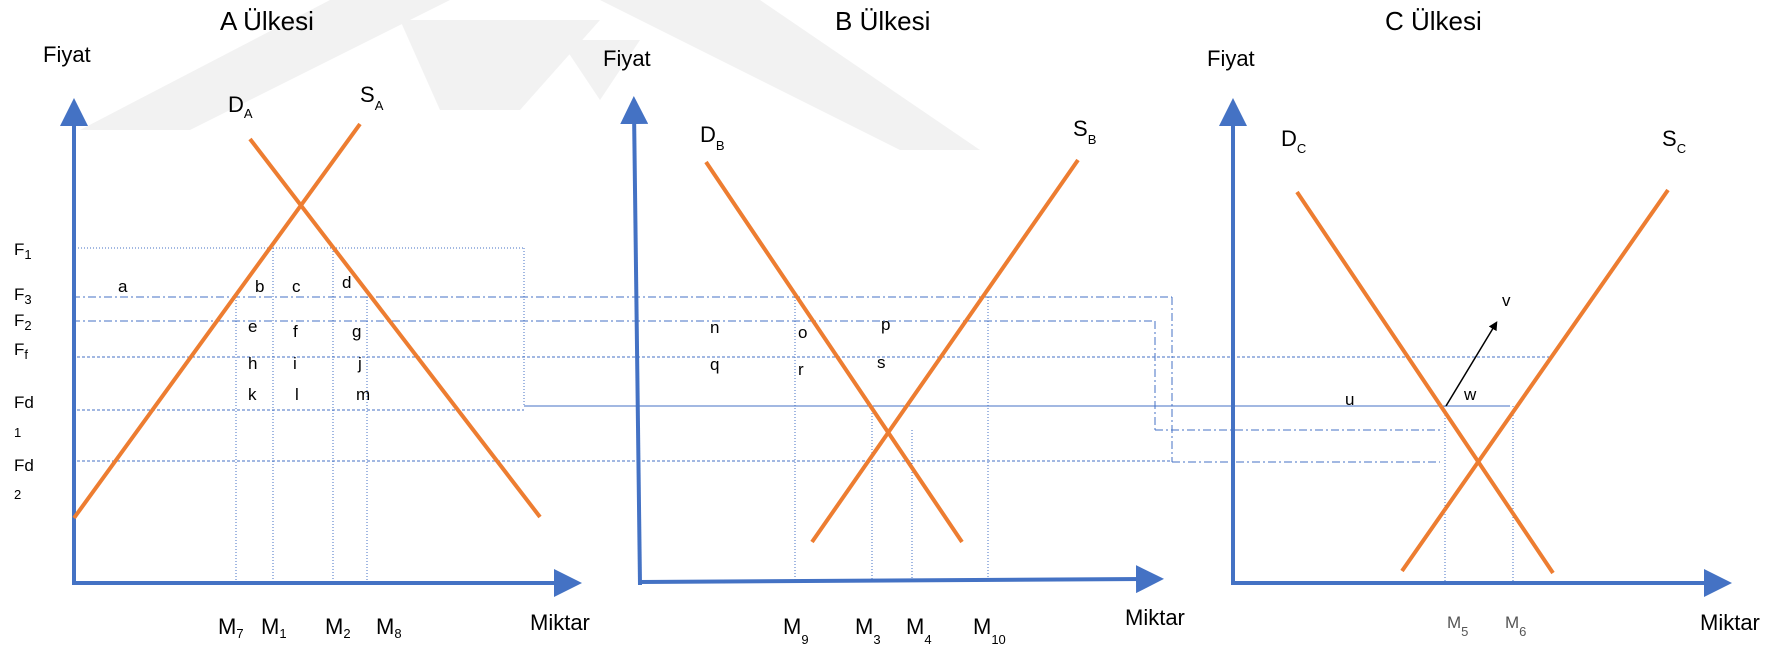 The width and height of the screenshot is (1789, 647). What do you see at coordinates (881, 362) in the screenshot?
I see `area-label-s: s` at bounding box center [881, 362].